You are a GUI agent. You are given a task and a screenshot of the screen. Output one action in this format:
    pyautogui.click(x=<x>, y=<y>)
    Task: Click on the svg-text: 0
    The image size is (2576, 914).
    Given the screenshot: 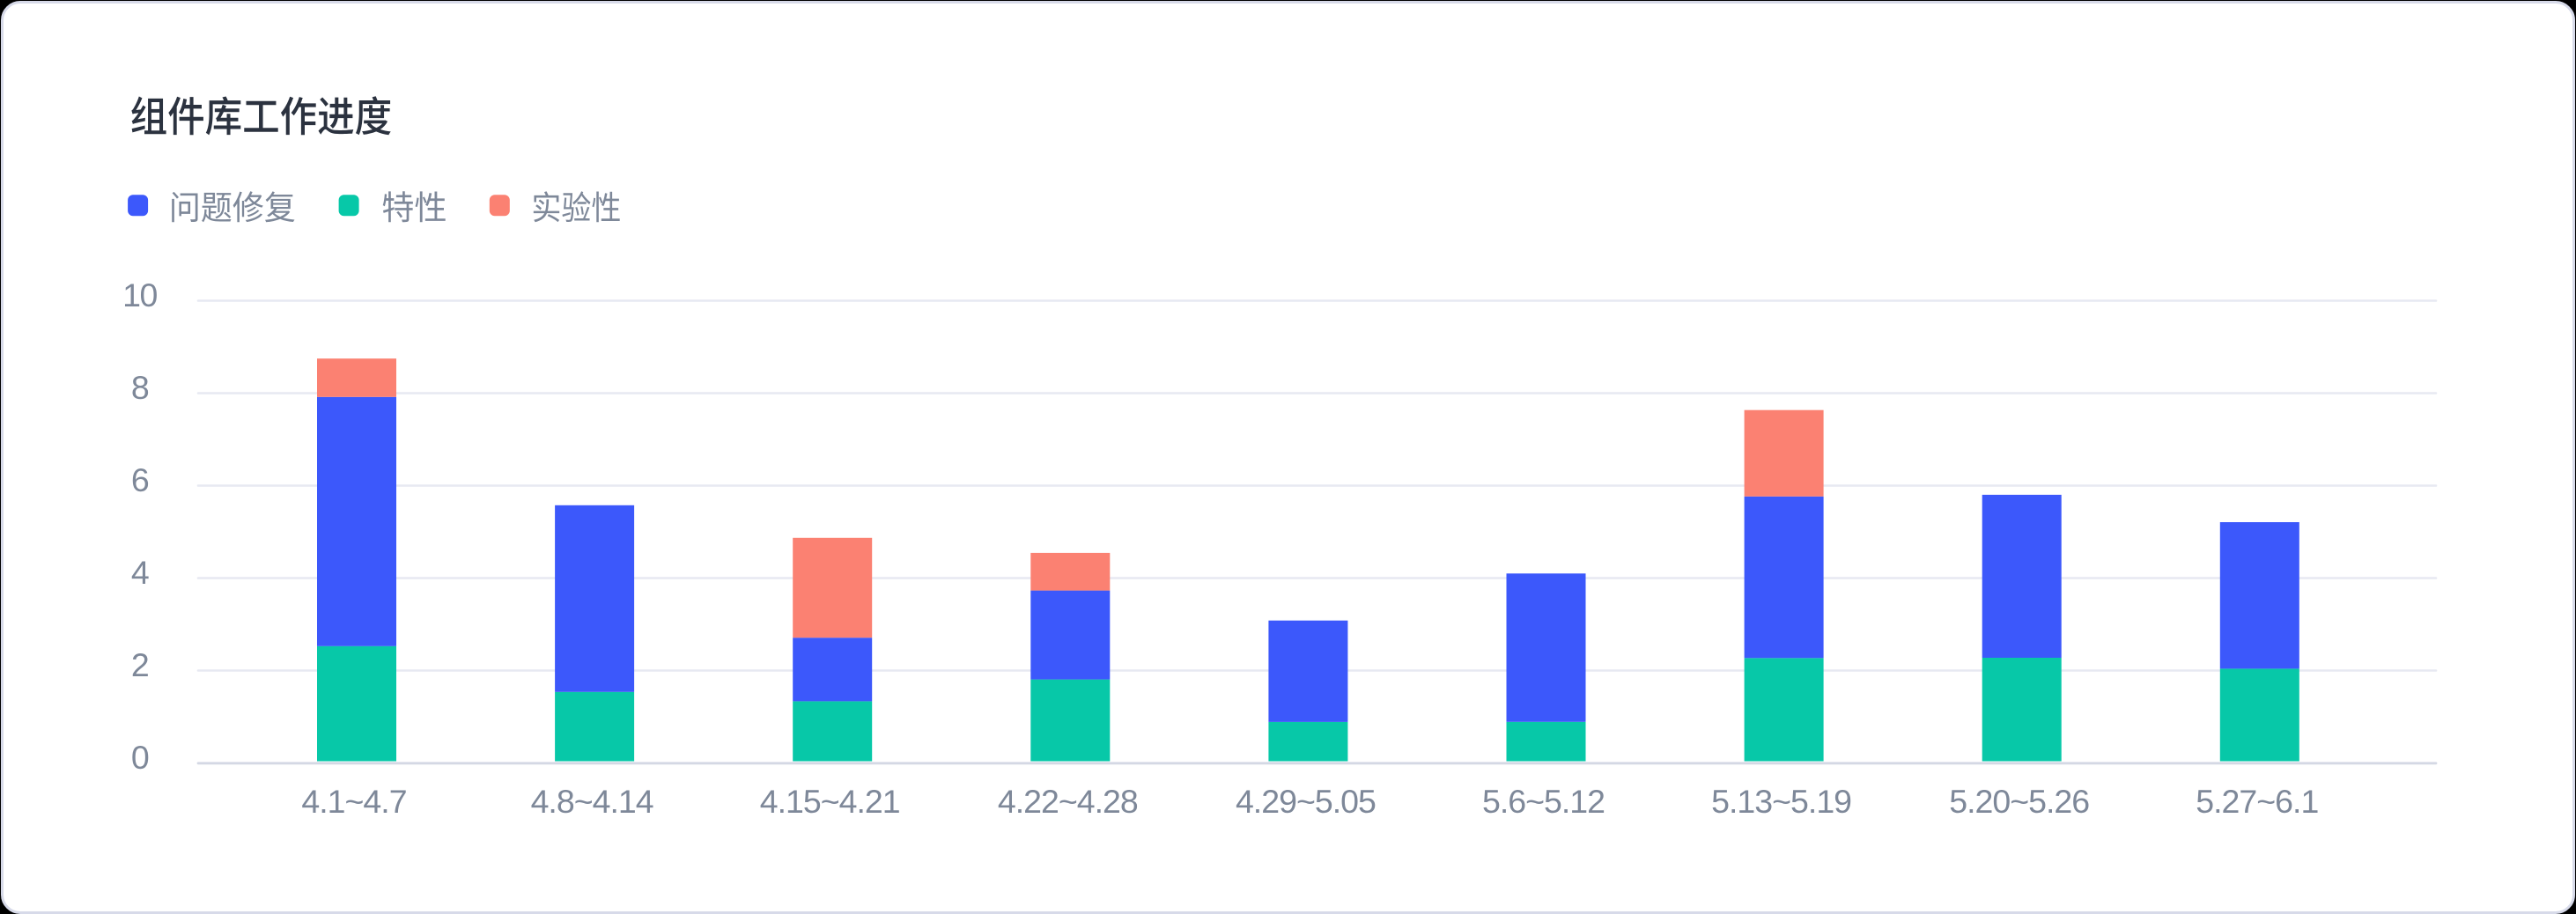 What is the action you would take?
    pyautogui.click(x=140, y=757)
    